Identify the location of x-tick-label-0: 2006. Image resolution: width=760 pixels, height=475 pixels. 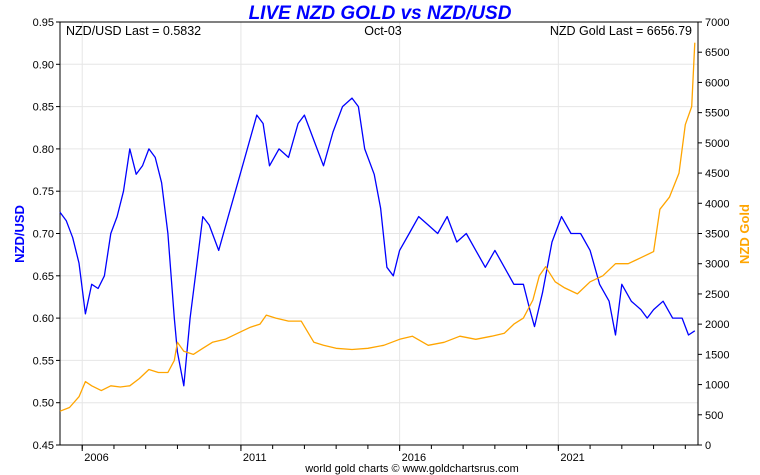
(96, 458).